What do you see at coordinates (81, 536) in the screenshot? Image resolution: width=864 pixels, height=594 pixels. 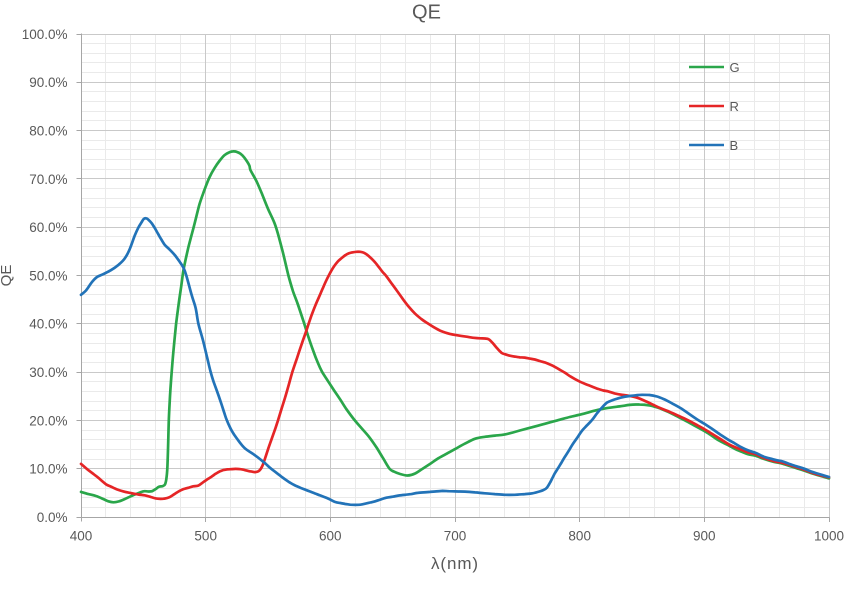 I see `svg-text: 400` at bounding box center [81, 536].